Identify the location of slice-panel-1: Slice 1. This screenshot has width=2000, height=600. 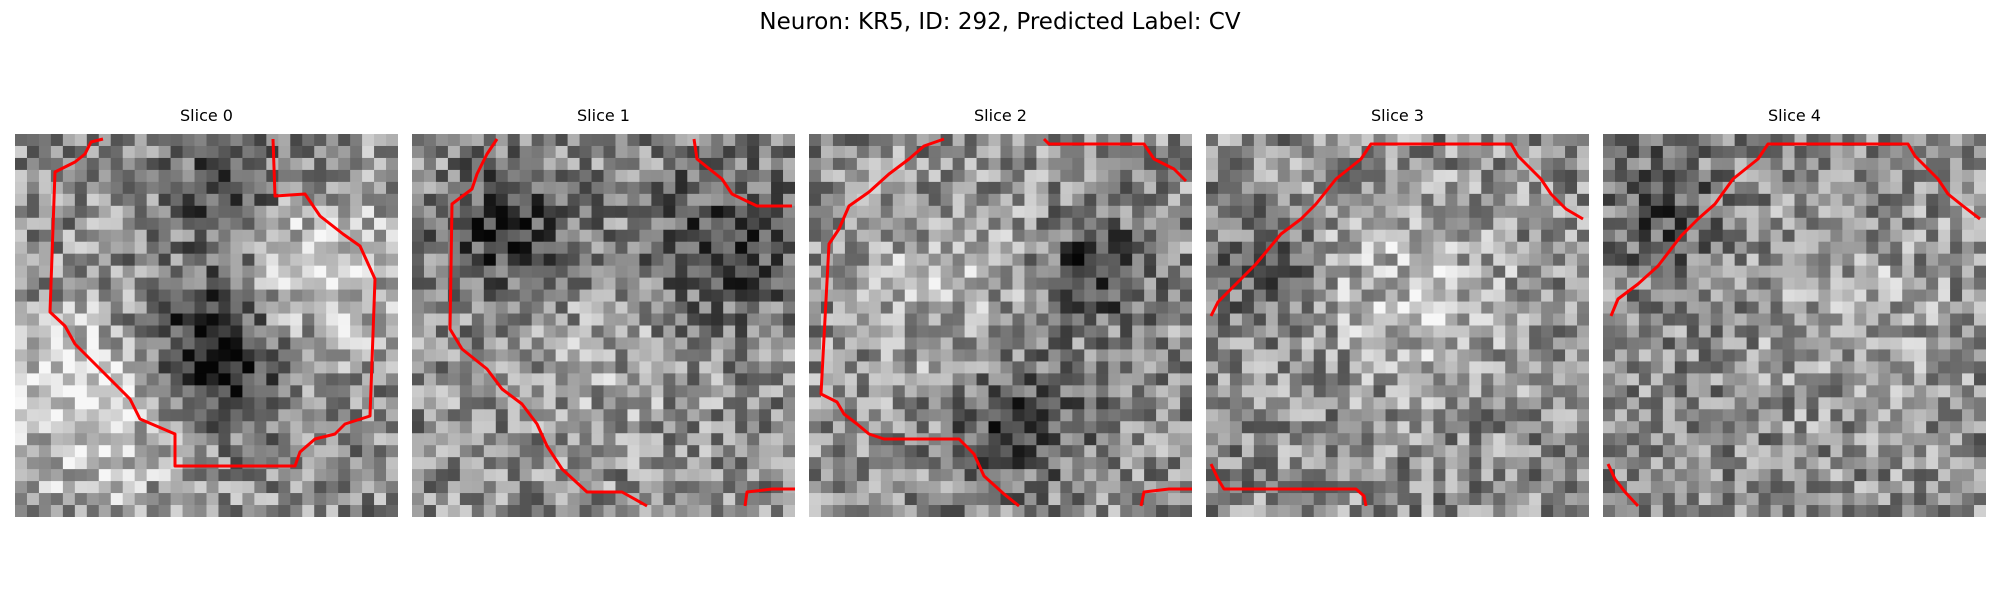
(603, 311).